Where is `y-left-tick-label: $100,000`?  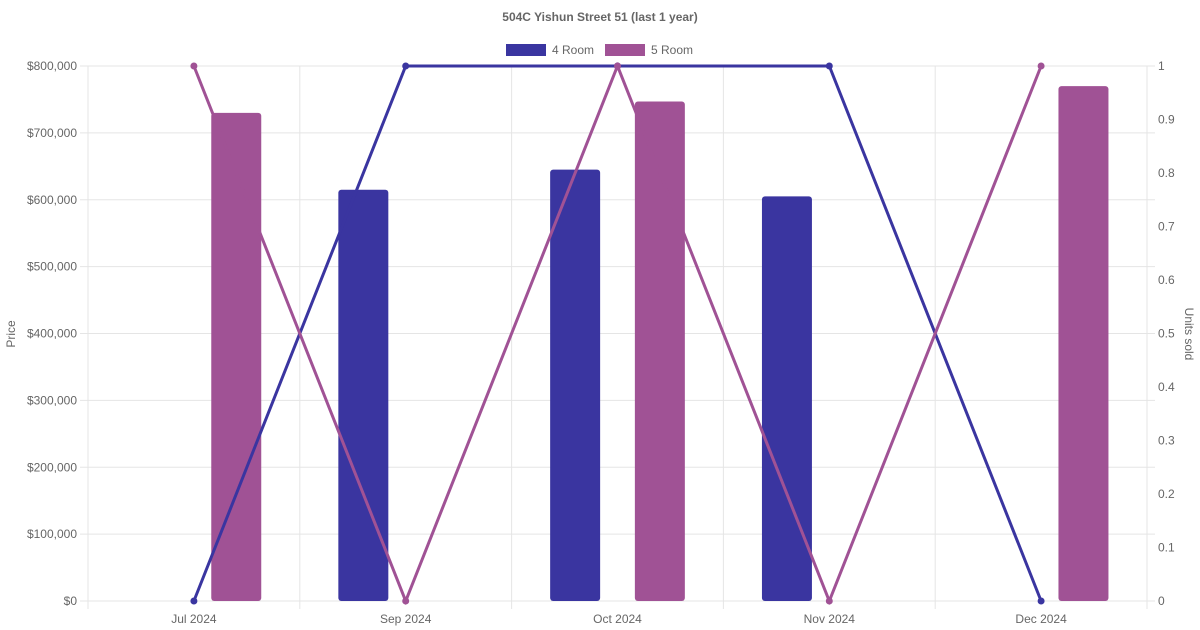 y-left-tick-label: $100,000 is located at coordinates (52, 534).